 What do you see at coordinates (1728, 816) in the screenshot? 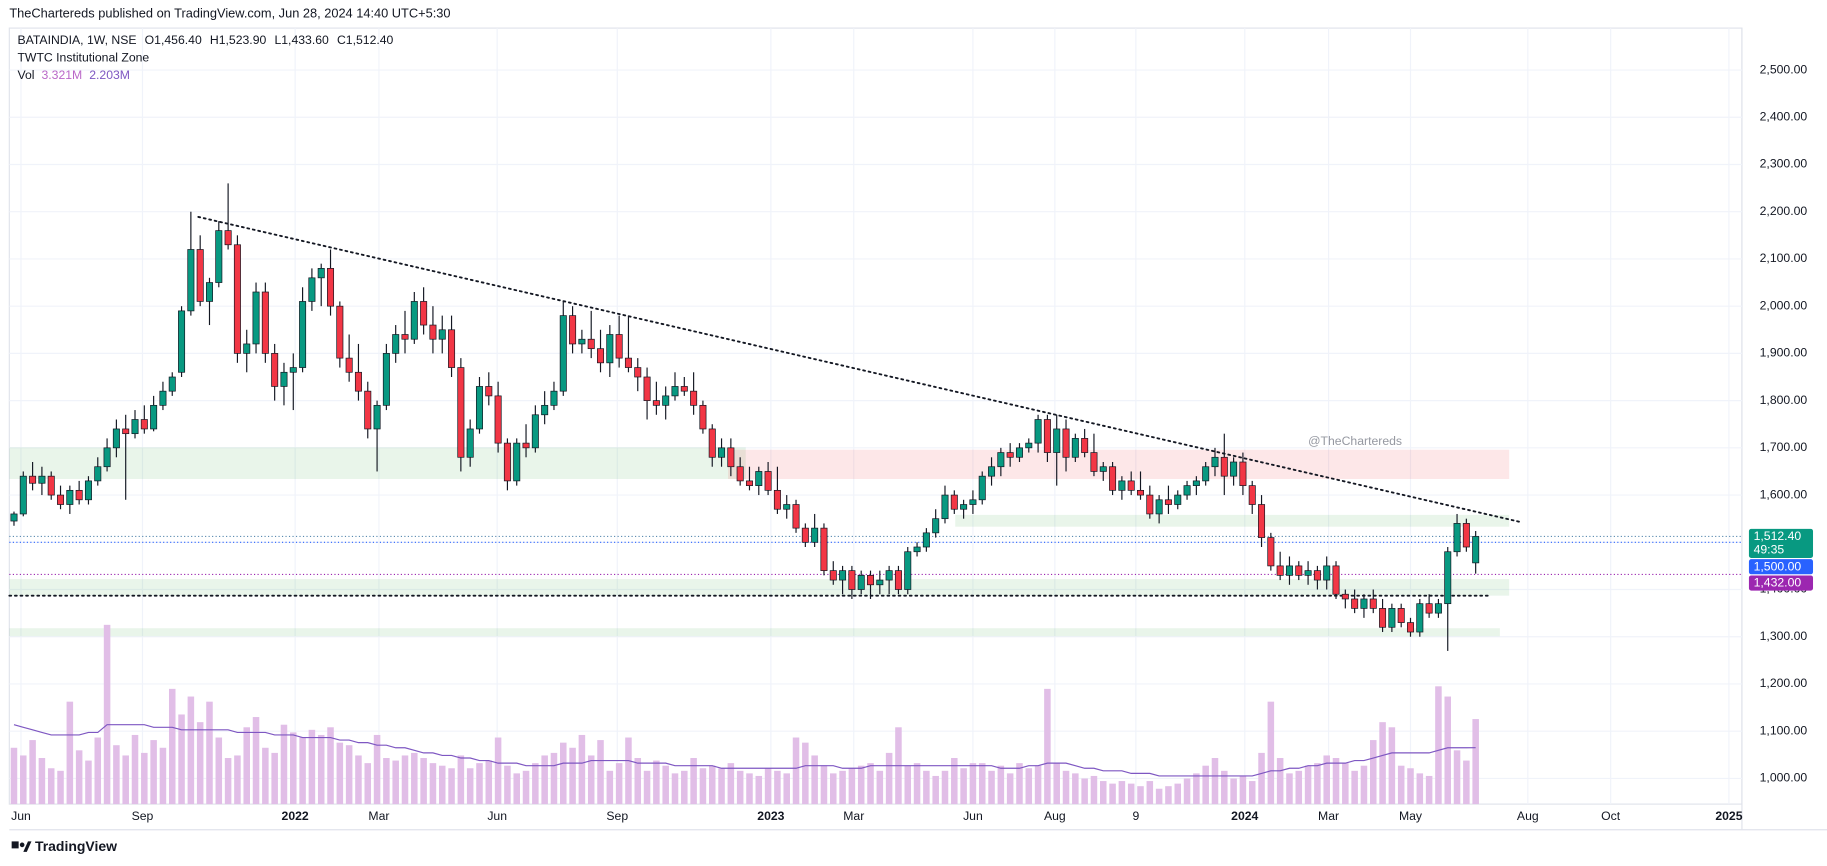
I see `x-tick-label: 2025` at bounding box center [1728, 816].